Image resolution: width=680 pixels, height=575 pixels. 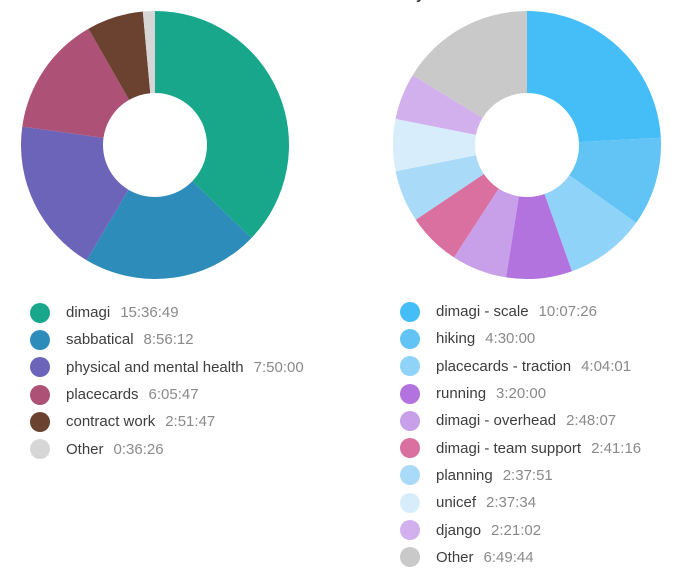 I want to click on legend-label: placecards - traction, so click(x=504, y=366).